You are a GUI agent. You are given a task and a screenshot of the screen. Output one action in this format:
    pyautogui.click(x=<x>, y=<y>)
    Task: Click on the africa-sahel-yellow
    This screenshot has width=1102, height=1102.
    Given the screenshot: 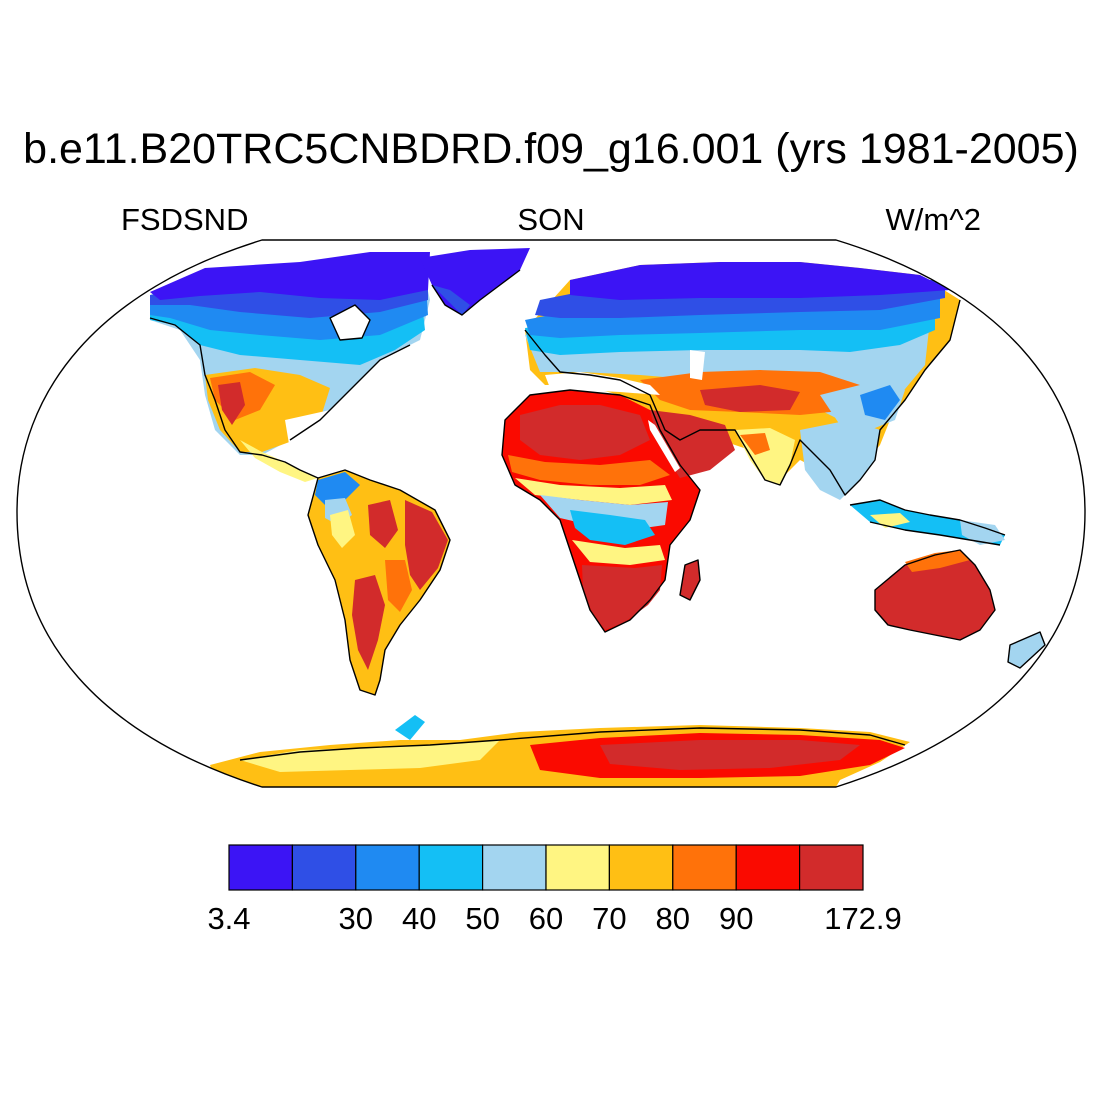 What is the action you would take?
    pyautogui.click(x=593, y=491)
    